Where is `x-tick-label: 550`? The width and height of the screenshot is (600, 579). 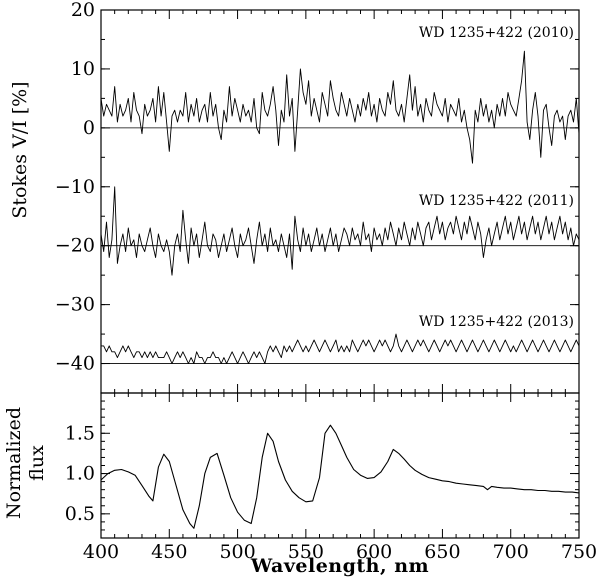
x-tick-label: 550 is located at coordinates (306, 552).